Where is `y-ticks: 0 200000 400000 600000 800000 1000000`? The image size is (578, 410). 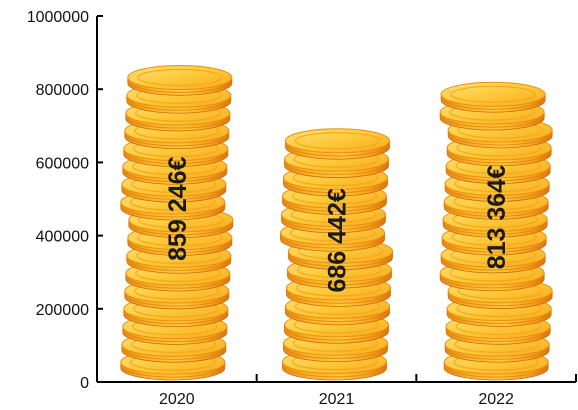
y-ticks: 0 200000 400000 600000 800000 1000000 is located at coordinates (65, 200).